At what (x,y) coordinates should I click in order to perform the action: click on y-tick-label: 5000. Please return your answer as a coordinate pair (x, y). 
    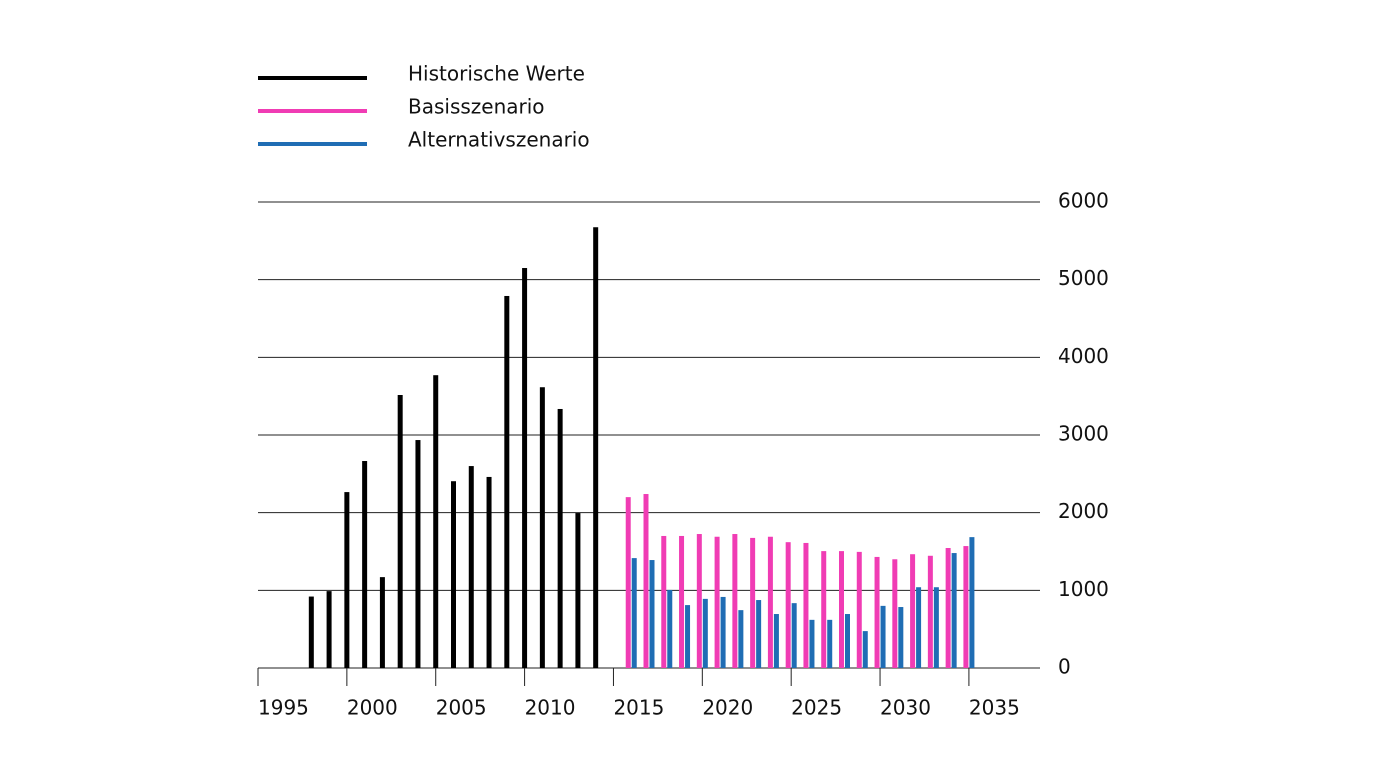
    Looking at the image, I should click on (1083, 278).